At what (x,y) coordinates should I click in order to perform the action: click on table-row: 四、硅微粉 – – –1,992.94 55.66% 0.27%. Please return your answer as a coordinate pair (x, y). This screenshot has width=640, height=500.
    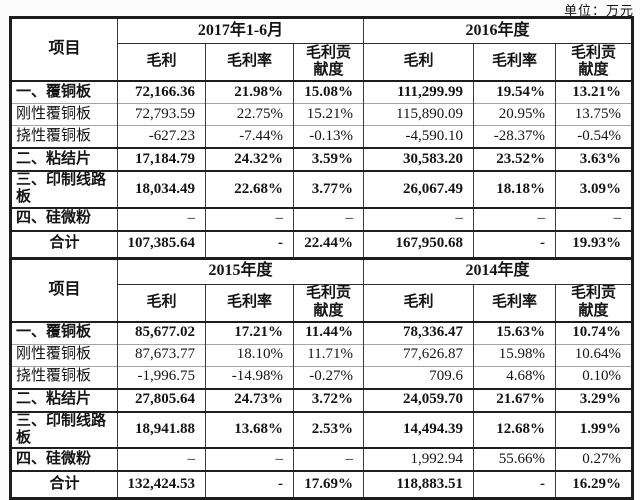
    Looking at the image, I should click on (321, 459).